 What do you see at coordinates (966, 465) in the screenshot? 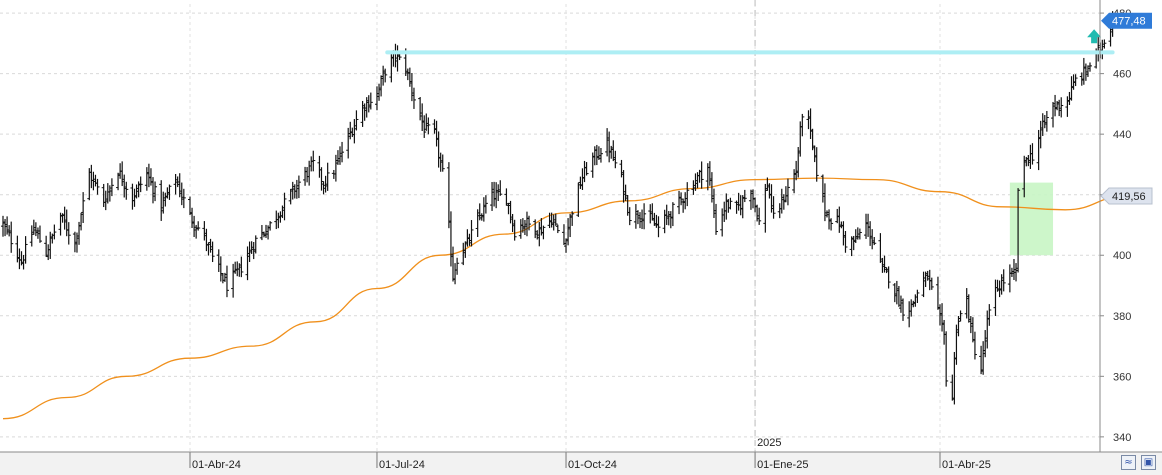
I see `x-tick-label: 01-Abr-25` at bounding box center [966, 465].